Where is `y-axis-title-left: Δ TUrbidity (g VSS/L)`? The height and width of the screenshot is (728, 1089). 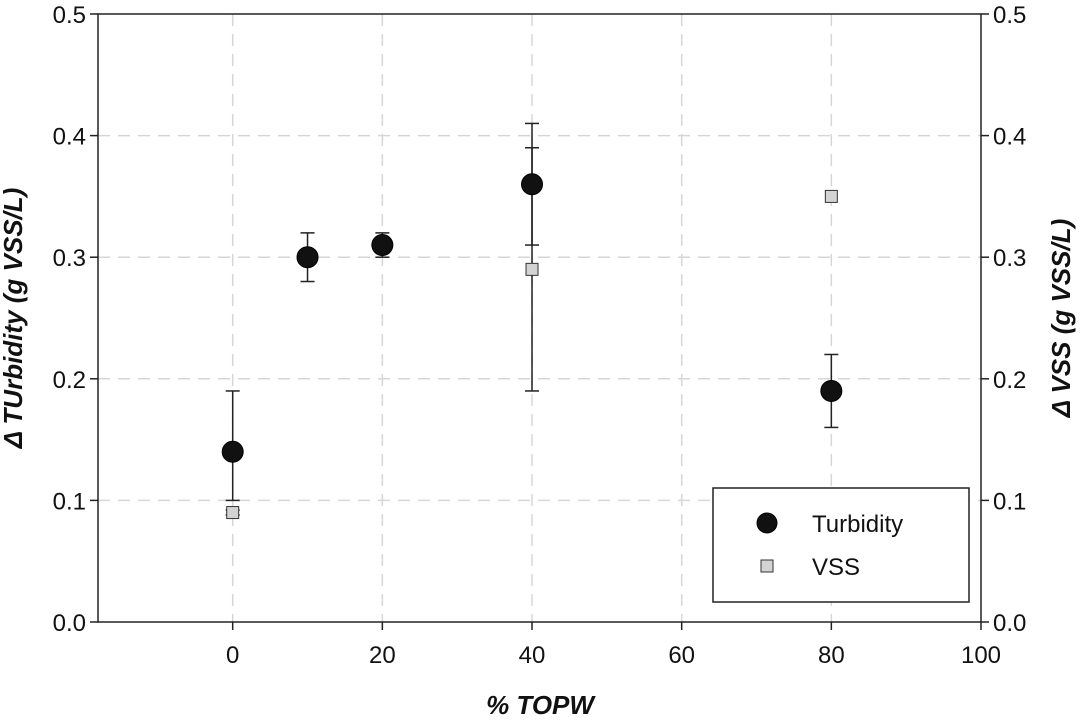
y-axis-title-left: Δ TUrbidity (g VSS/L) is located at coordinates (14, 319).